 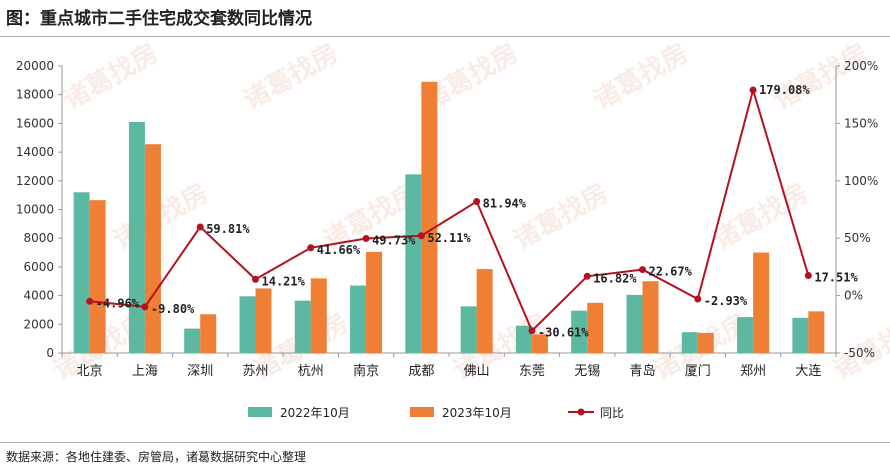 I want to click on top-divider, so click(x=445, y=36).